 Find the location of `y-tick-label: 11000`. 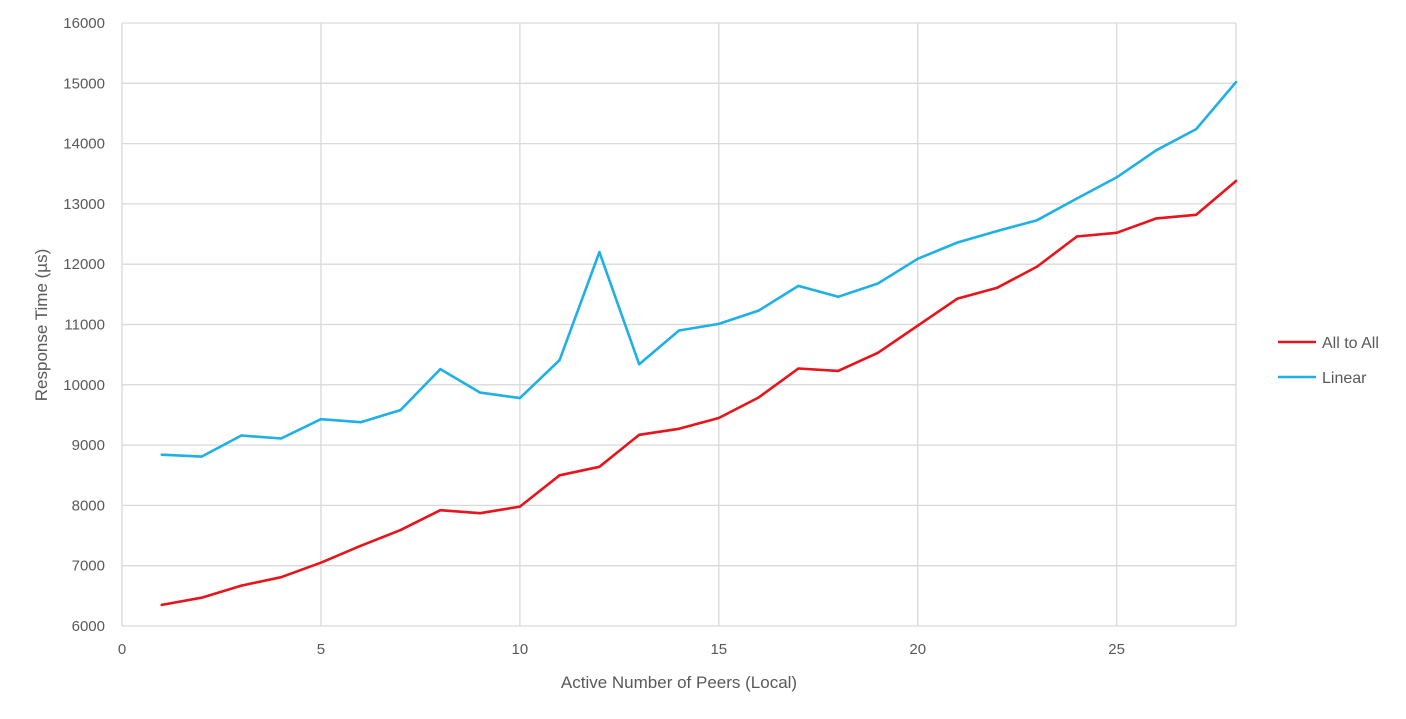

y-tick-label: 11000 is located at coordinates (84, 325).